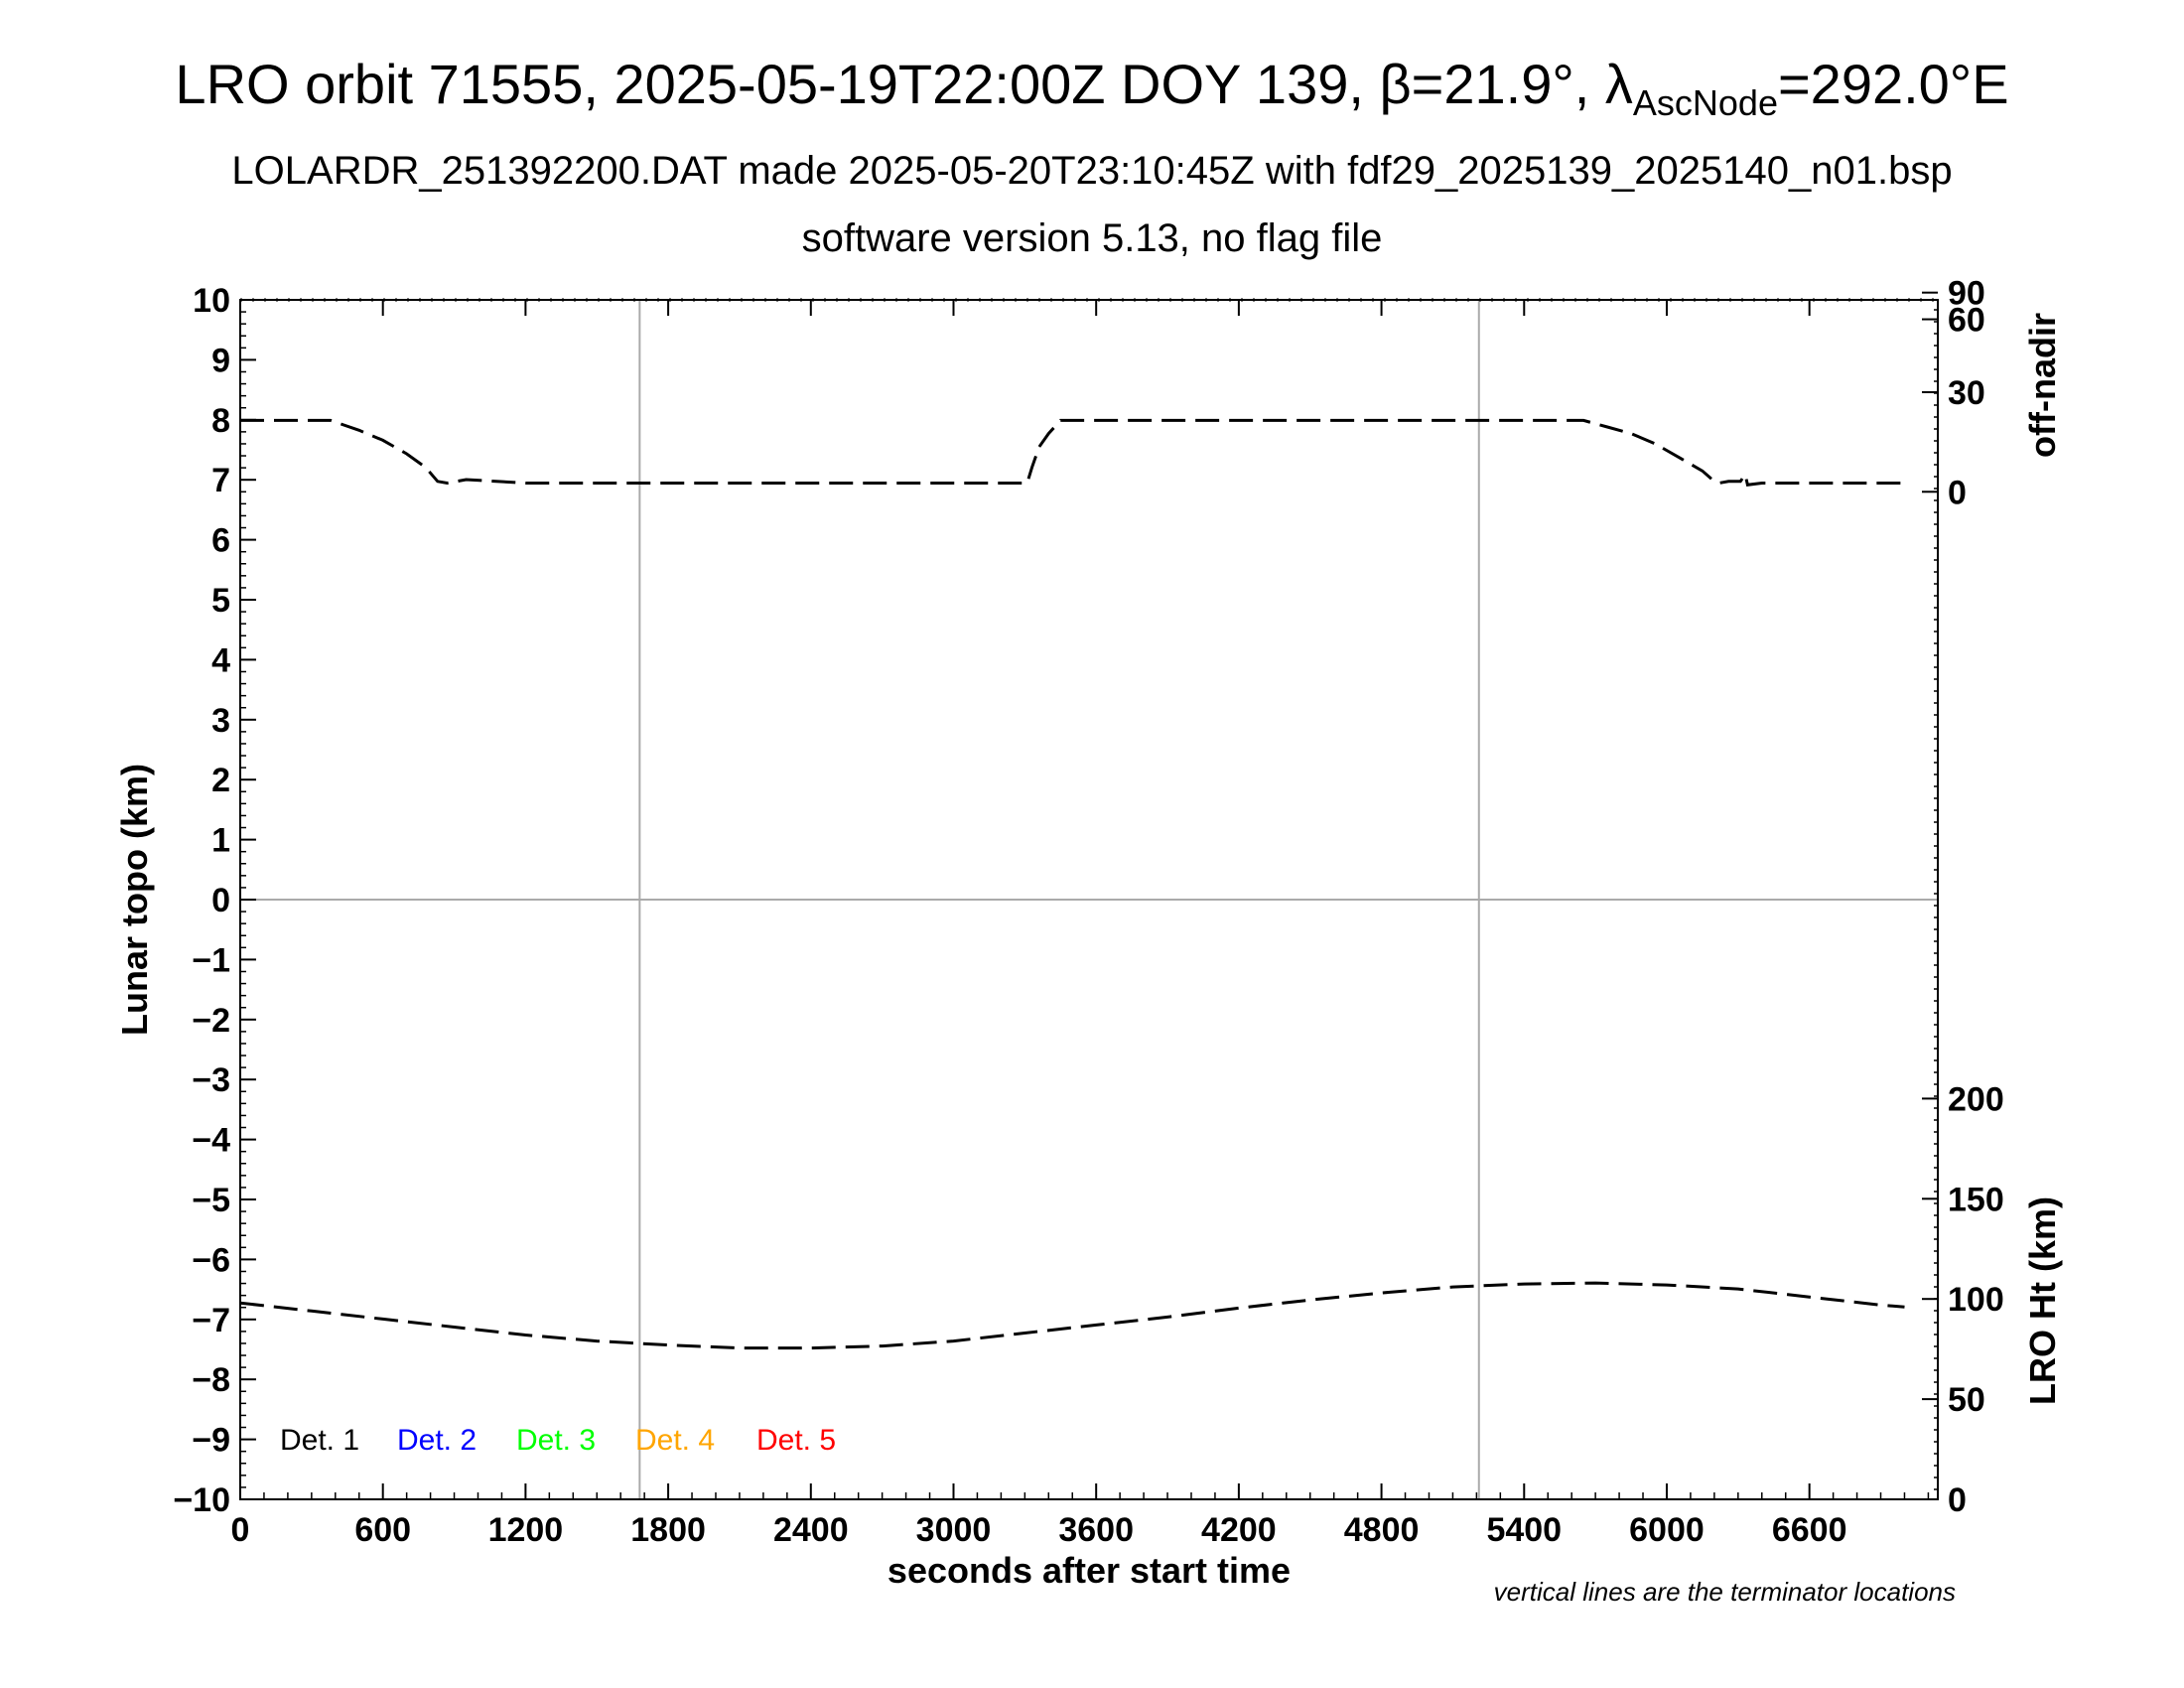 This screenshot has height=1688, width=2184. I want to click on y-tick-label: 0, so click(220, 900).